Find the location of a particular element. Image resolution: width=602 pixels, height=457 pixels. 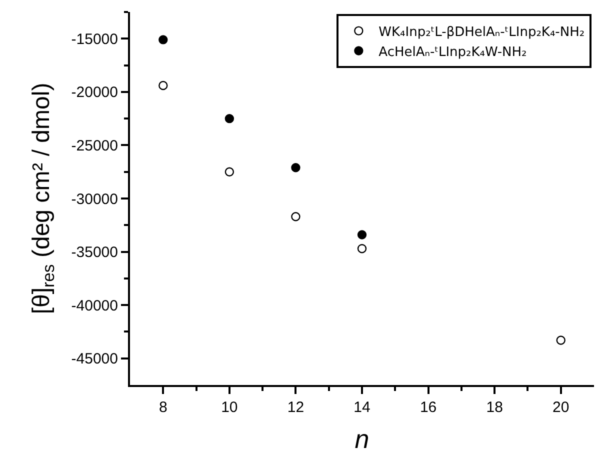

y-tick-label: -45000 is located at coordinates (94, 359).